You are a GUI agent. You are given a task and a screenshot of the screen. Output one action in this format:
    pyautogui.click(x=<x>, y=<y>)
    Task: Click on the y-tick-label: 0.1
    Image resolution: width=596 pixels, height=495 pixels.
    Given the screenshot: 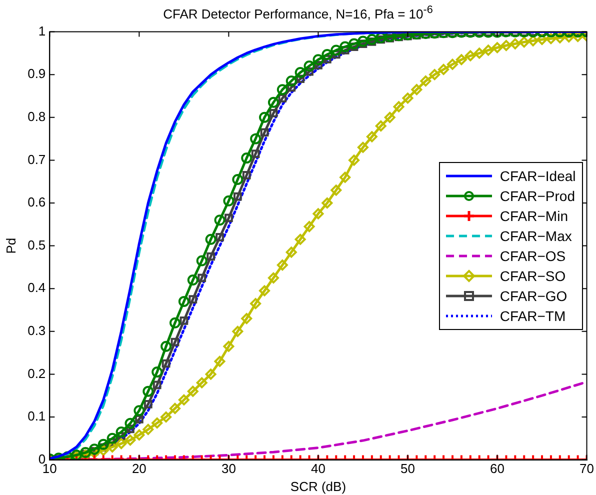 What is the action you would take?
    pyautogui.click(x=37, y=416)
    